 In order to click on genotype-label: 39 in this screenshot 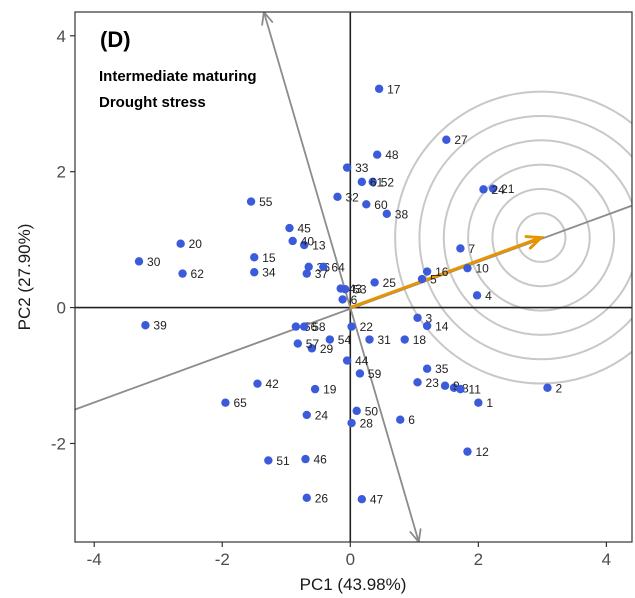, I will do `click(160, 326)`.